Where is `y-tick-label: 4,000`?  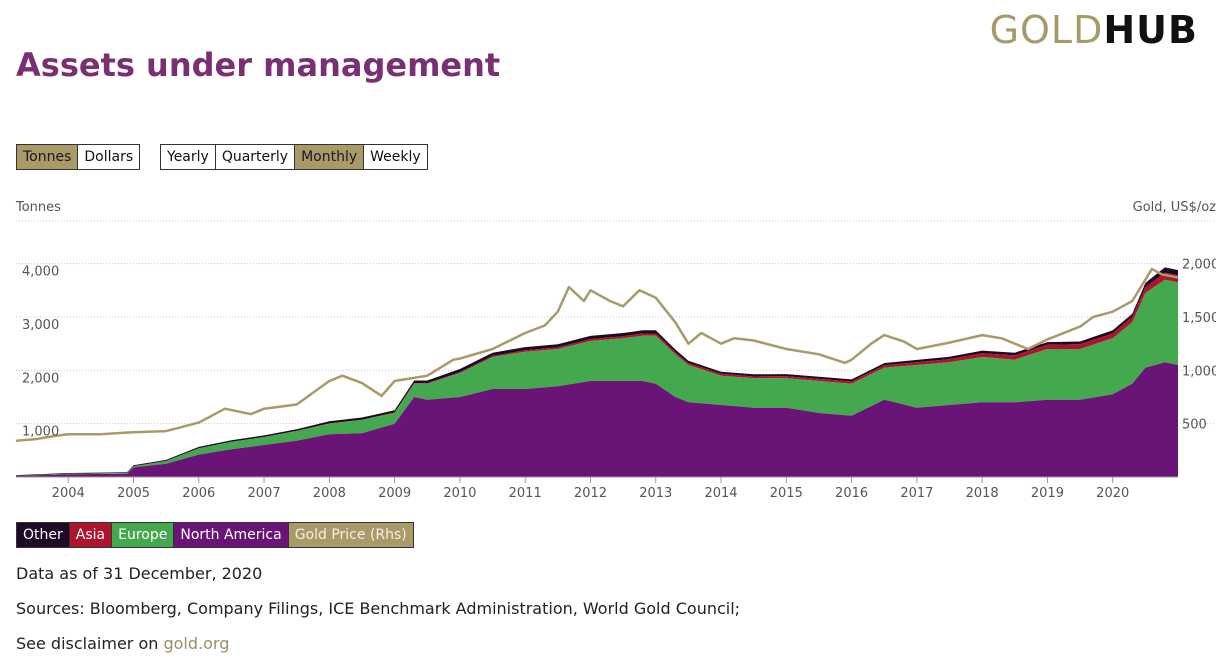 y-tick-label: 4,000 is located at coordinates (40, 272).